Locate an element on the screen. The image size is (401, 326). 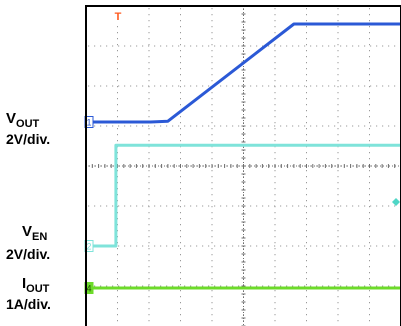
svg-text: VOUT is located at coordinates (23, 120).